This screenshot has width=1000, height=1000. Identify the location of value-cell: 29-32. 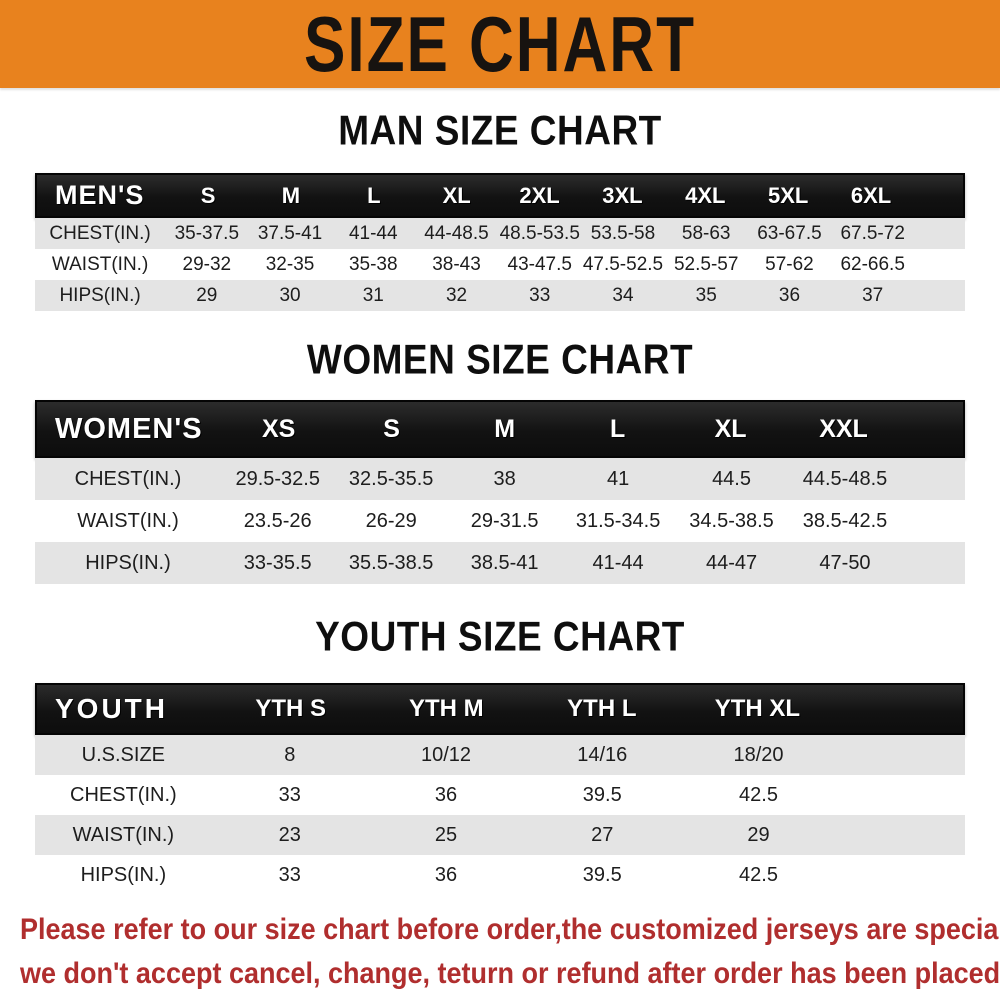
(207, 264).